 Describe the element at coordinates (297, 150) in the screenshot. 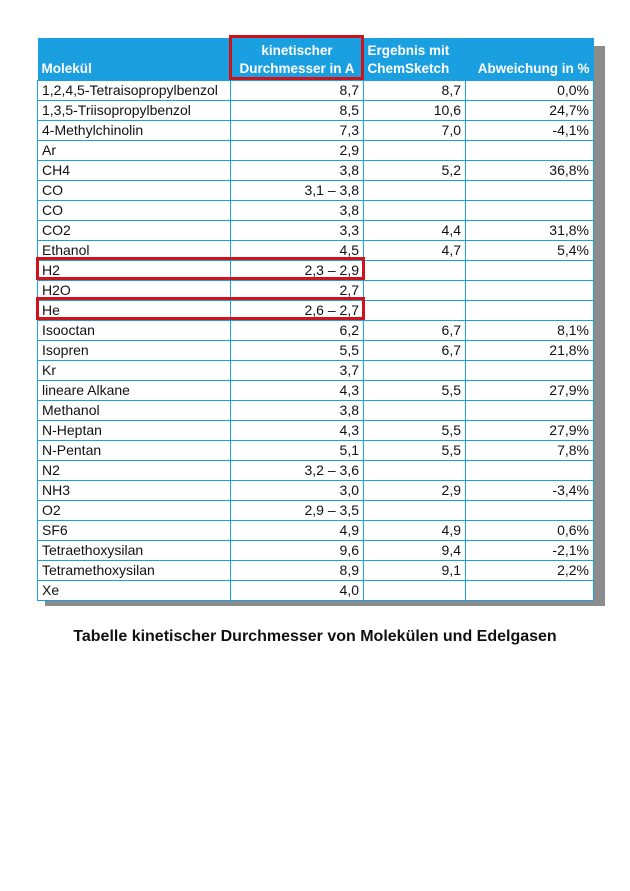

I see `cell-kinetic-diameter: 2,9` at that location.